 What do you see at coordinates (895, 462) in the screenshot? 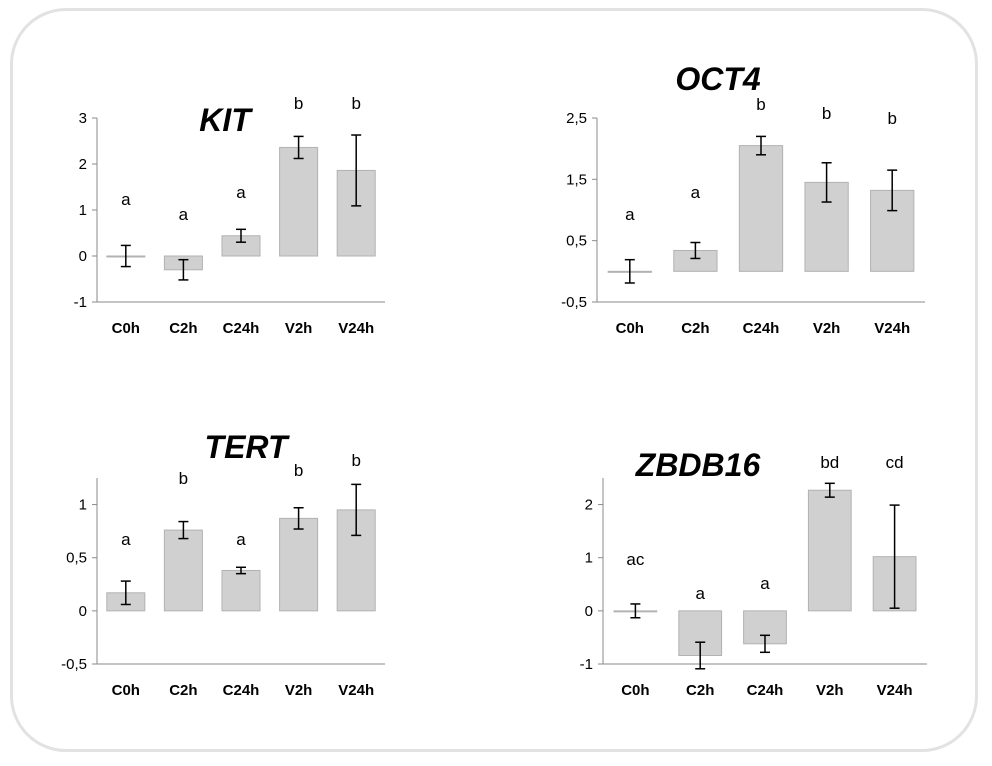
I see `significance-label: cd` at bounding box center [895, 462].